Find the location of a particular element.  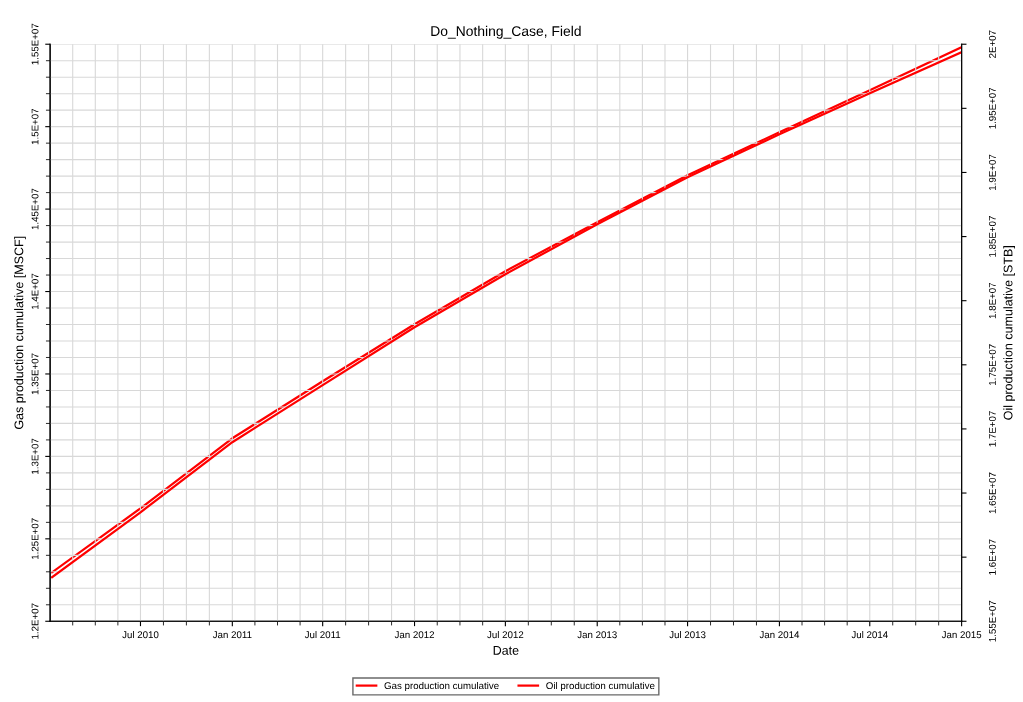

y2-tick-label: 1.8E+07 is located at coordinates (992, 300).